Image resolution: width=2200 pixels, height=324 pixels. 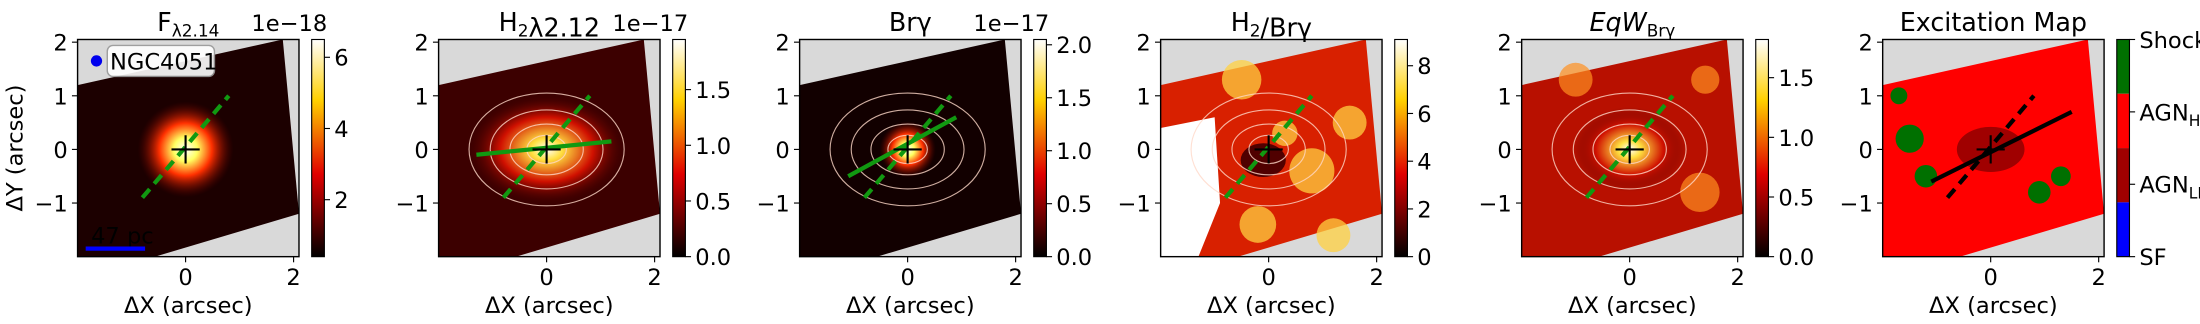 What do you see at coordinates (1424, 210) in the screenshot?
I see `colorbar-tick-label: 2` at bounding box center [1424, 210].